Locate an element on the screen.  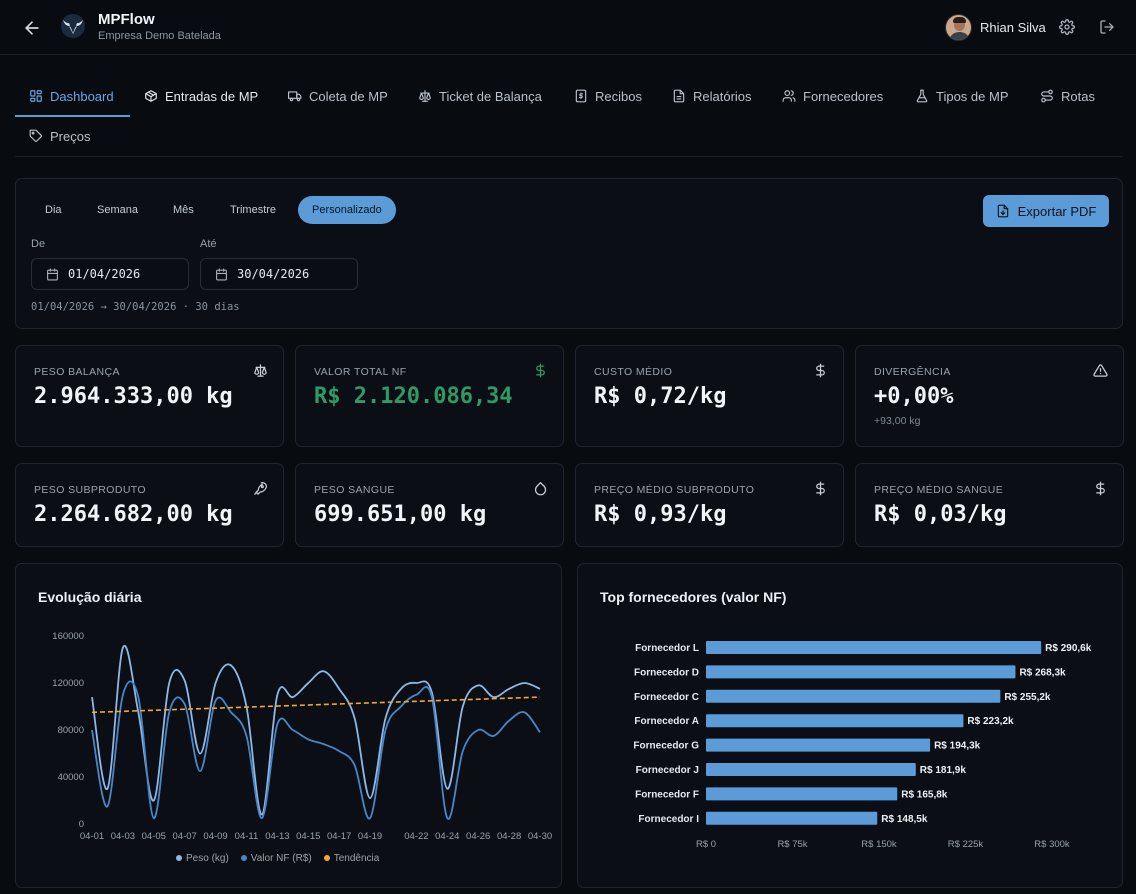
from-date-field: 01/04/2026 is located at coordinates (110, 274).